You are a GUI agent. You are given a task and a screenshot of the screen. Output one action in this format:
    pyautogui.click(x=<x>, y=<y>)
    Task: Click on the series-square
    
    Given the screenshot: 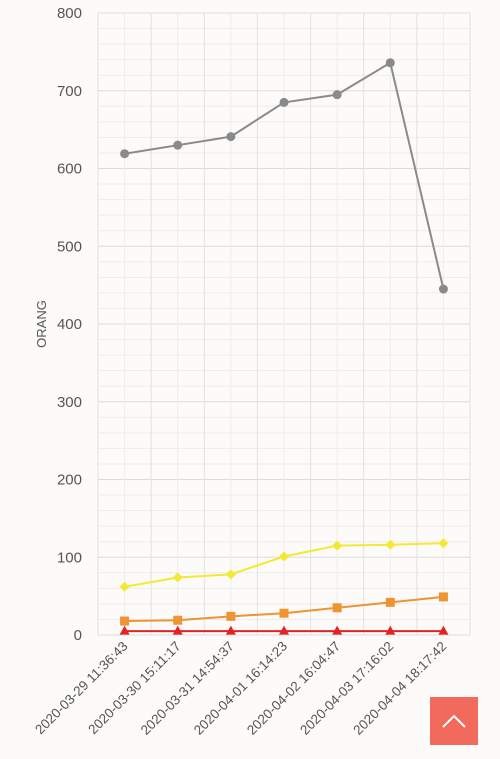 What is the action you would take?
    pyautogui.click(x=284, y=609)
    